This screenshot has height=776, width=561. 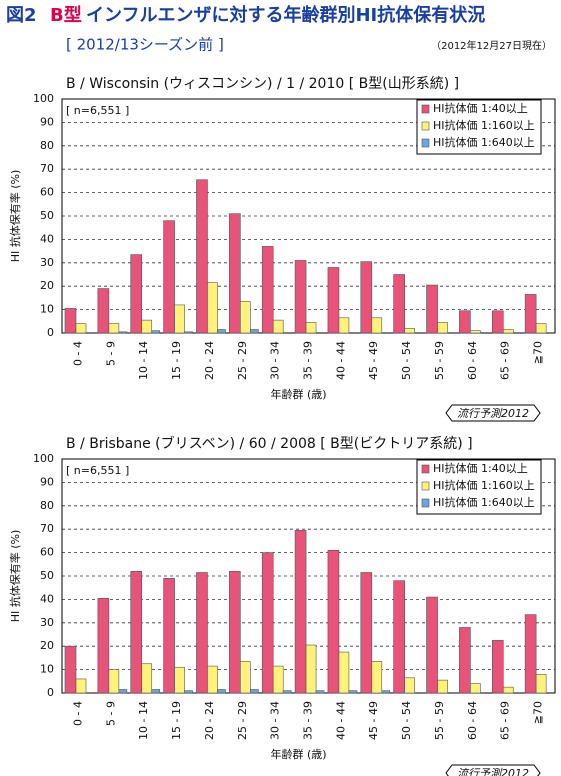 I want to click on y-tick-label: 80, so click(x=47, y=505).